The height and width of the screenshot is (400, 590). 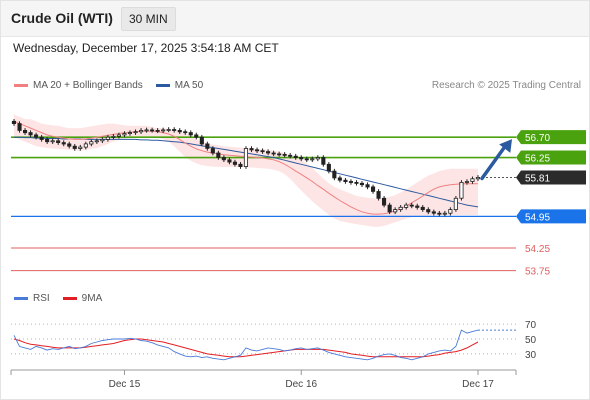 What do you see at coordinates (69, 298) in the screenshot?
I see `9ma-swatch` at bounding box center [69, 298].